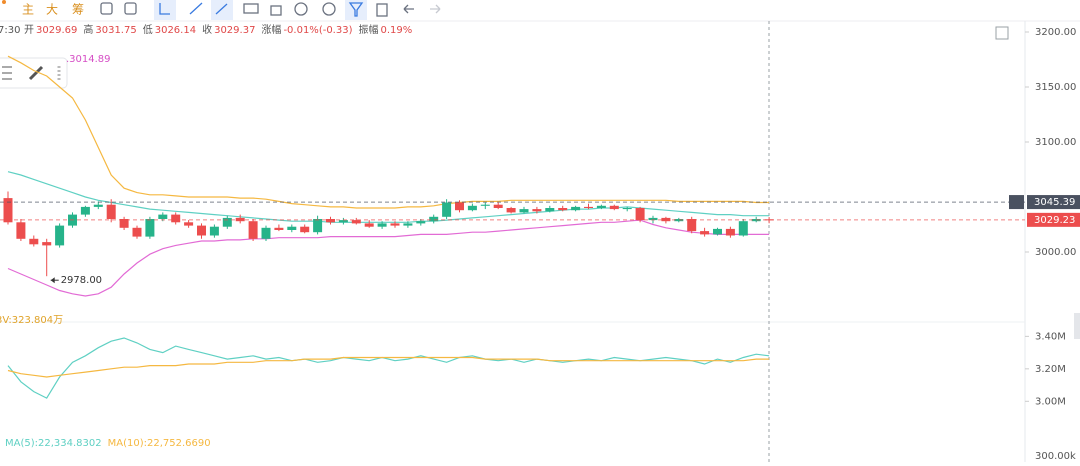 Image resolution: width=1080 pixels, height=466 pixels. What do you see at coordinates (1002, 33) in the screenshot?
I see `expand-icon` at bounding box center [1002, 33].